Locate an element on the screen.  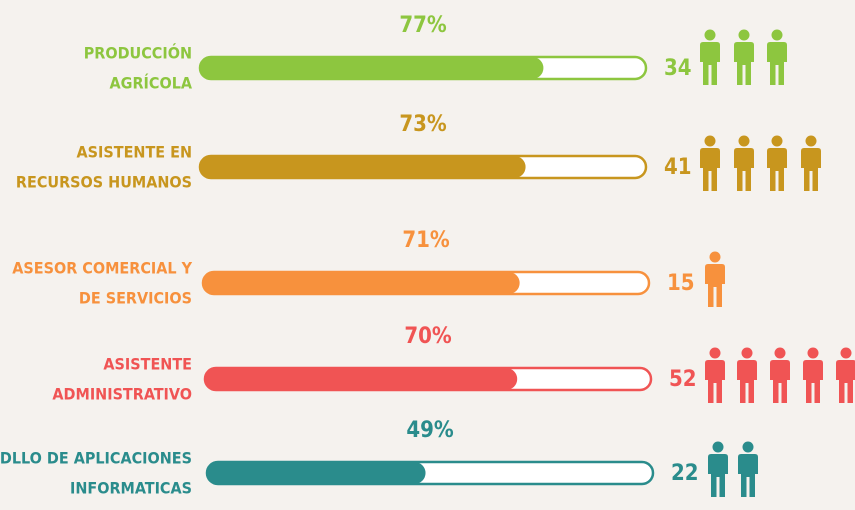
value-label: 77% is located at coordinates (423, 25).